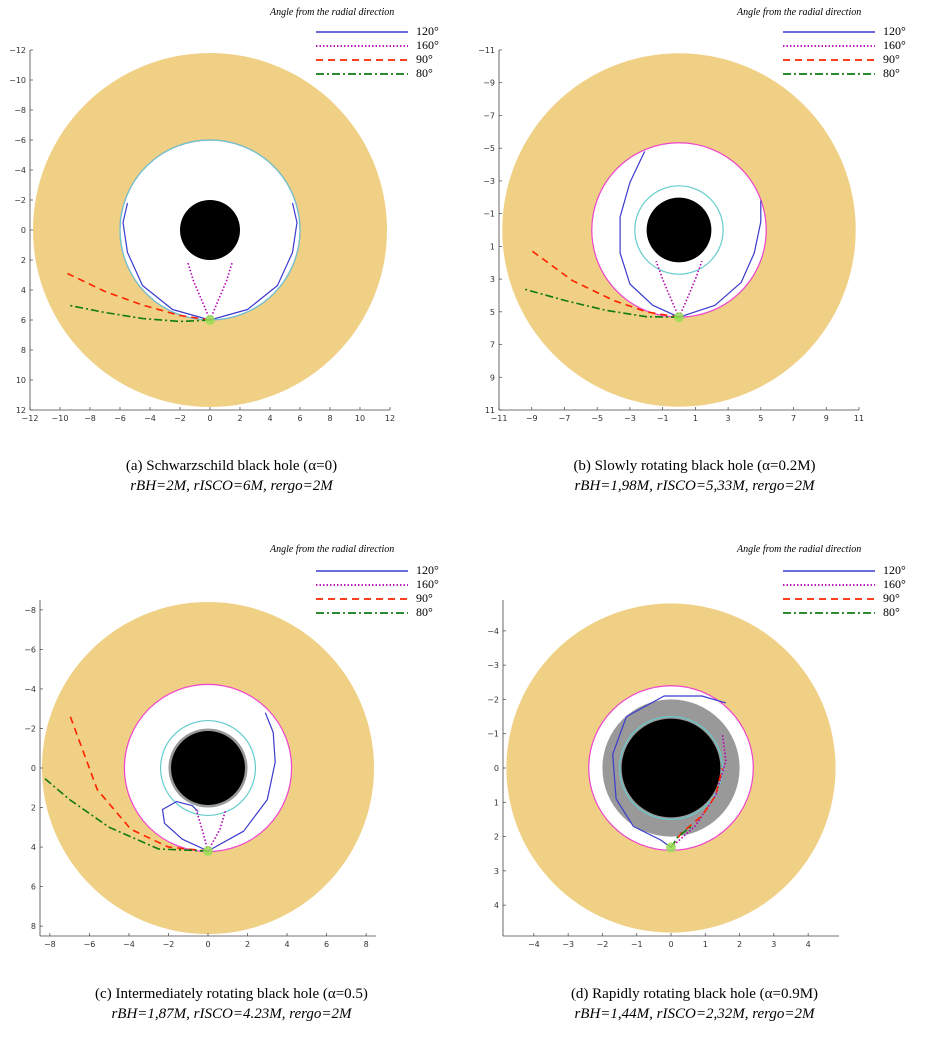 Image resolution: width=926 pixels, height=1041 pixels. I want to click on x-tick-label: −6, so click(90, 944).